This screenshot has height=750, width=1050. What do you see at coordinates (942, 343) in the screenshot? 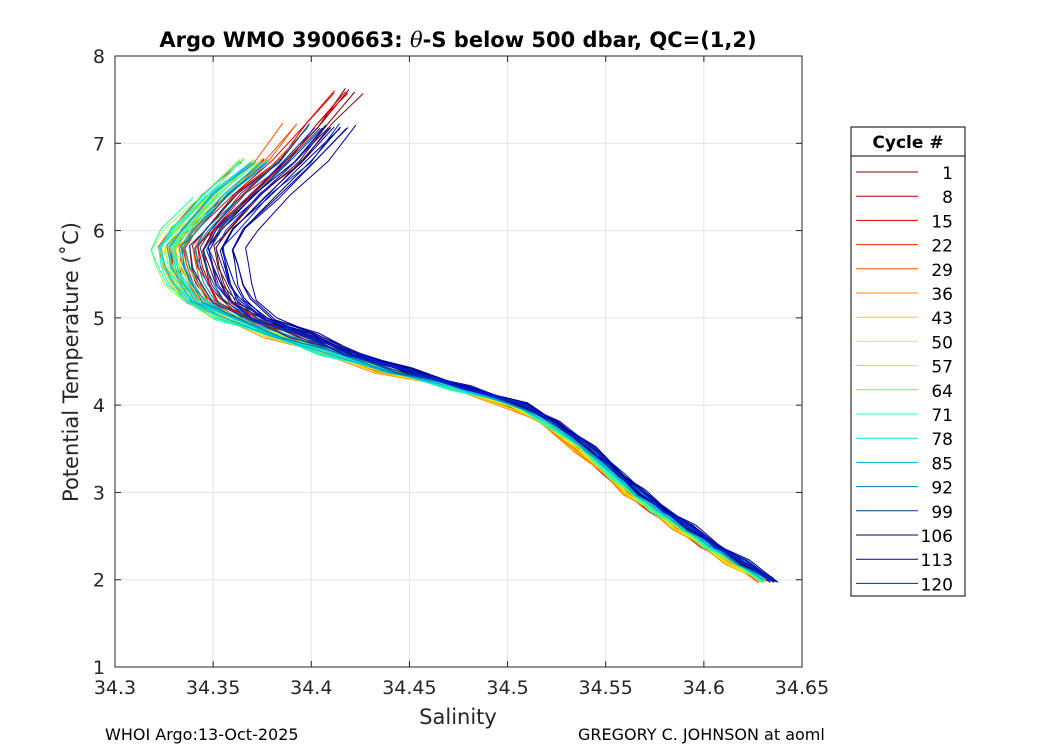
I see `legend-label-50: 50` at bounding box center [942, 343].